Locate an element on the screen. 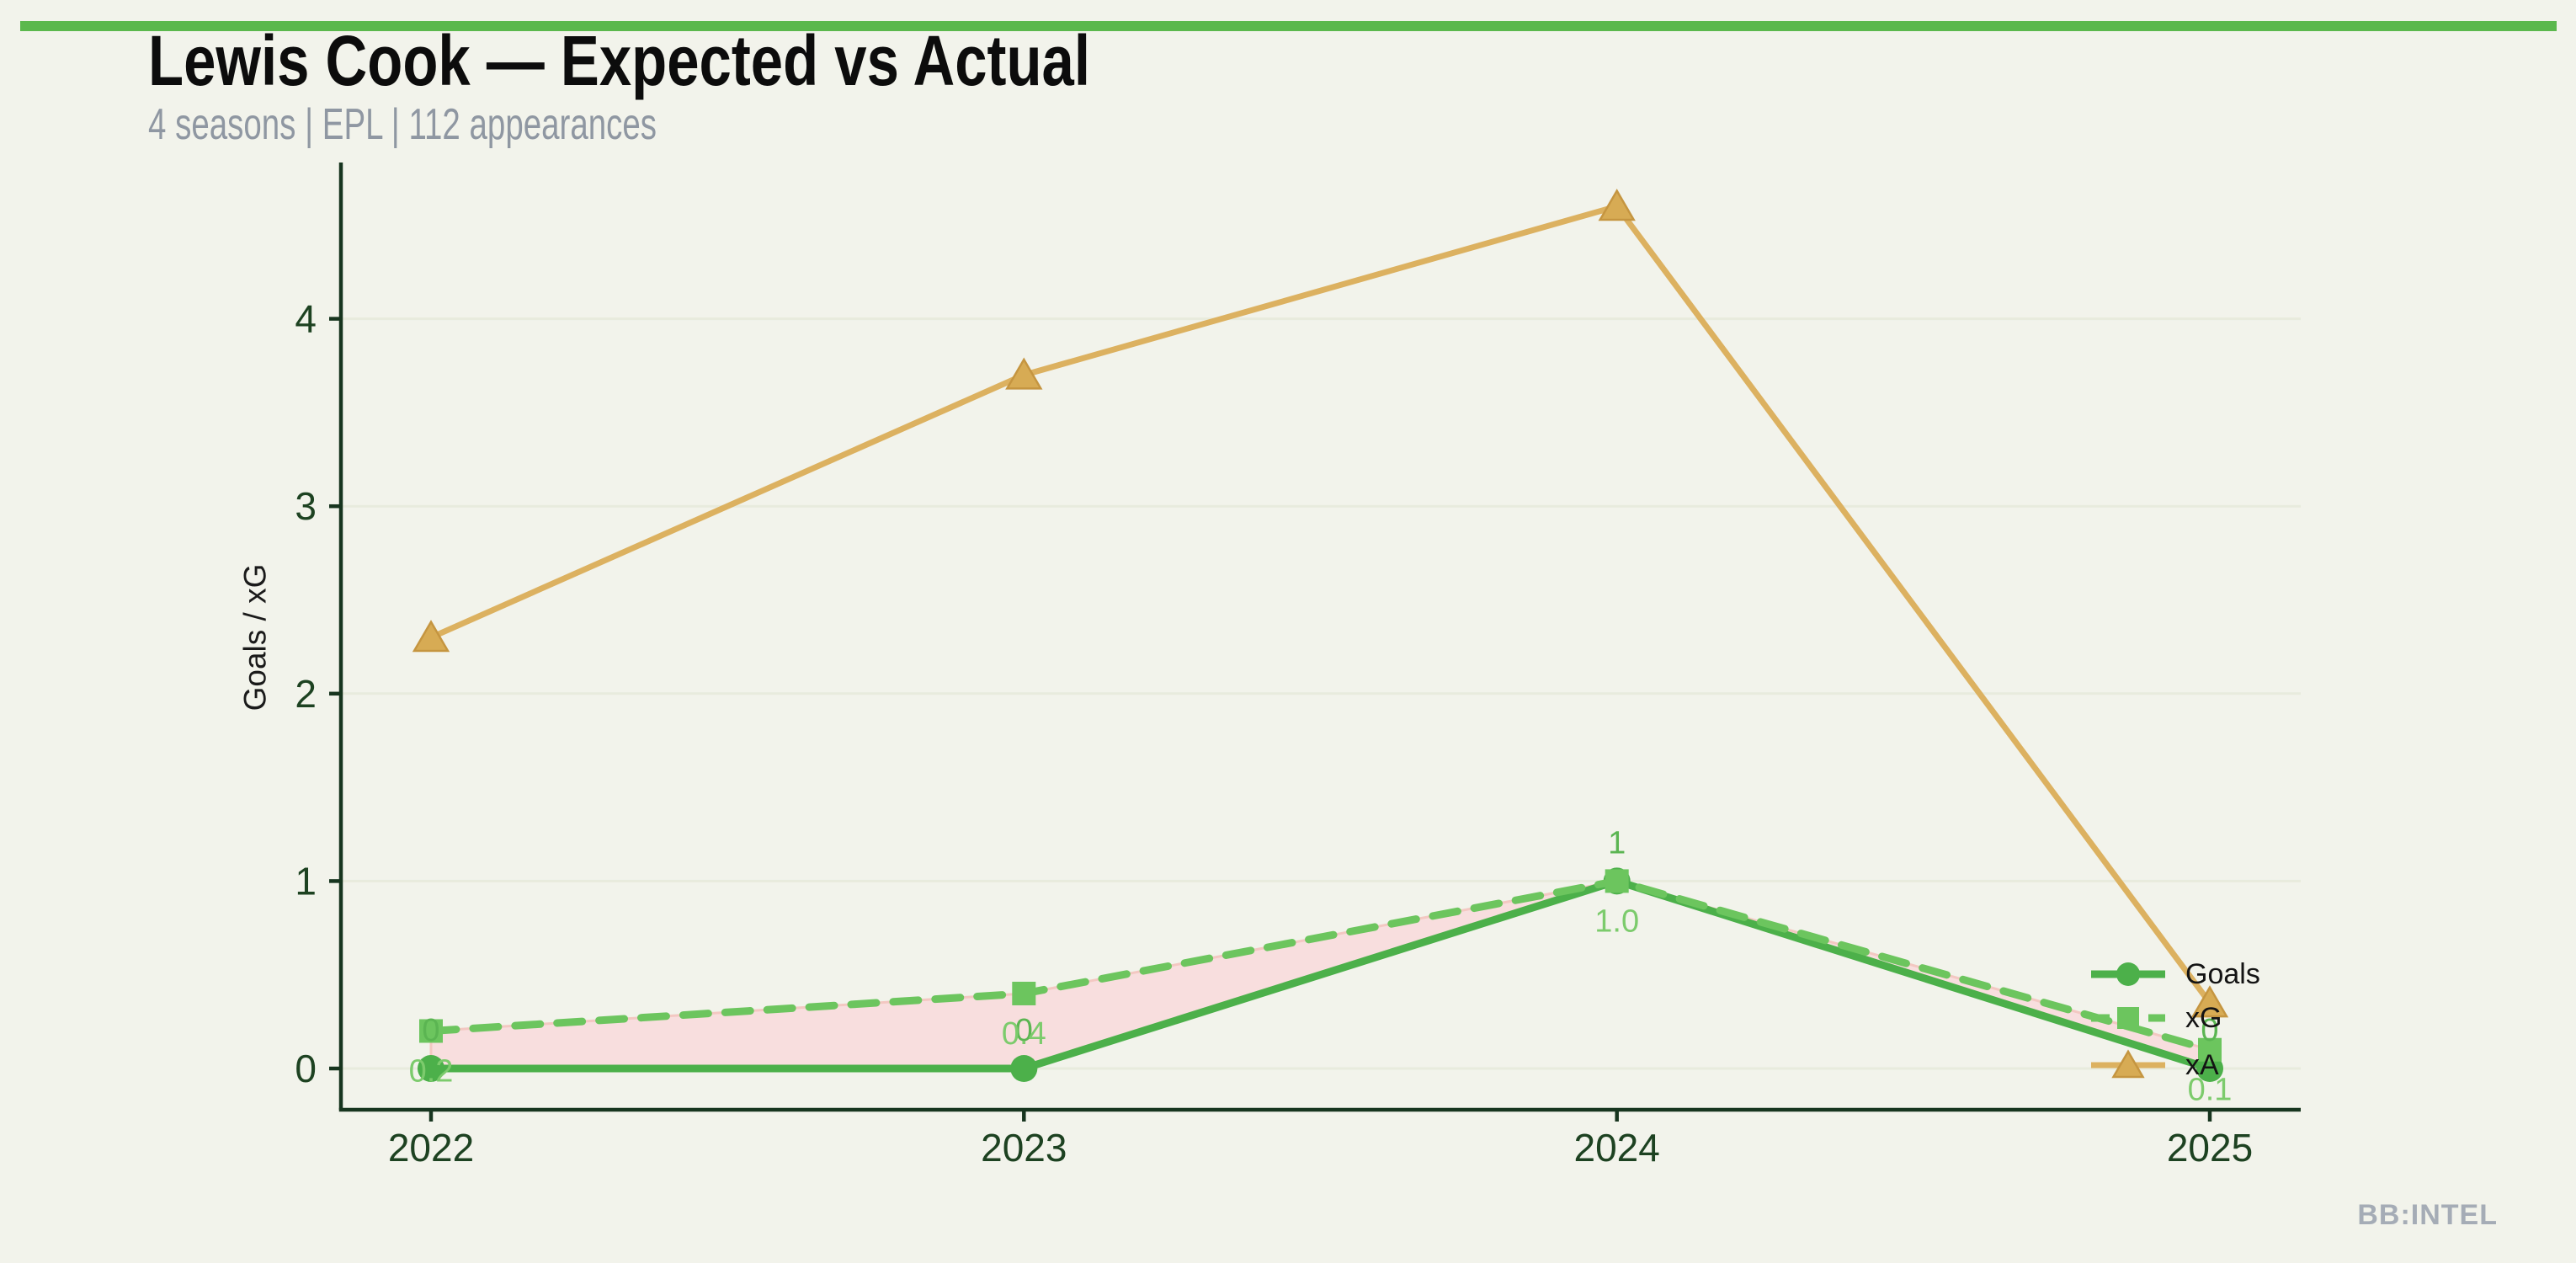 The image size is (2576, 1263). goals-marker-2023 is located at coordinates (1024, 1068).